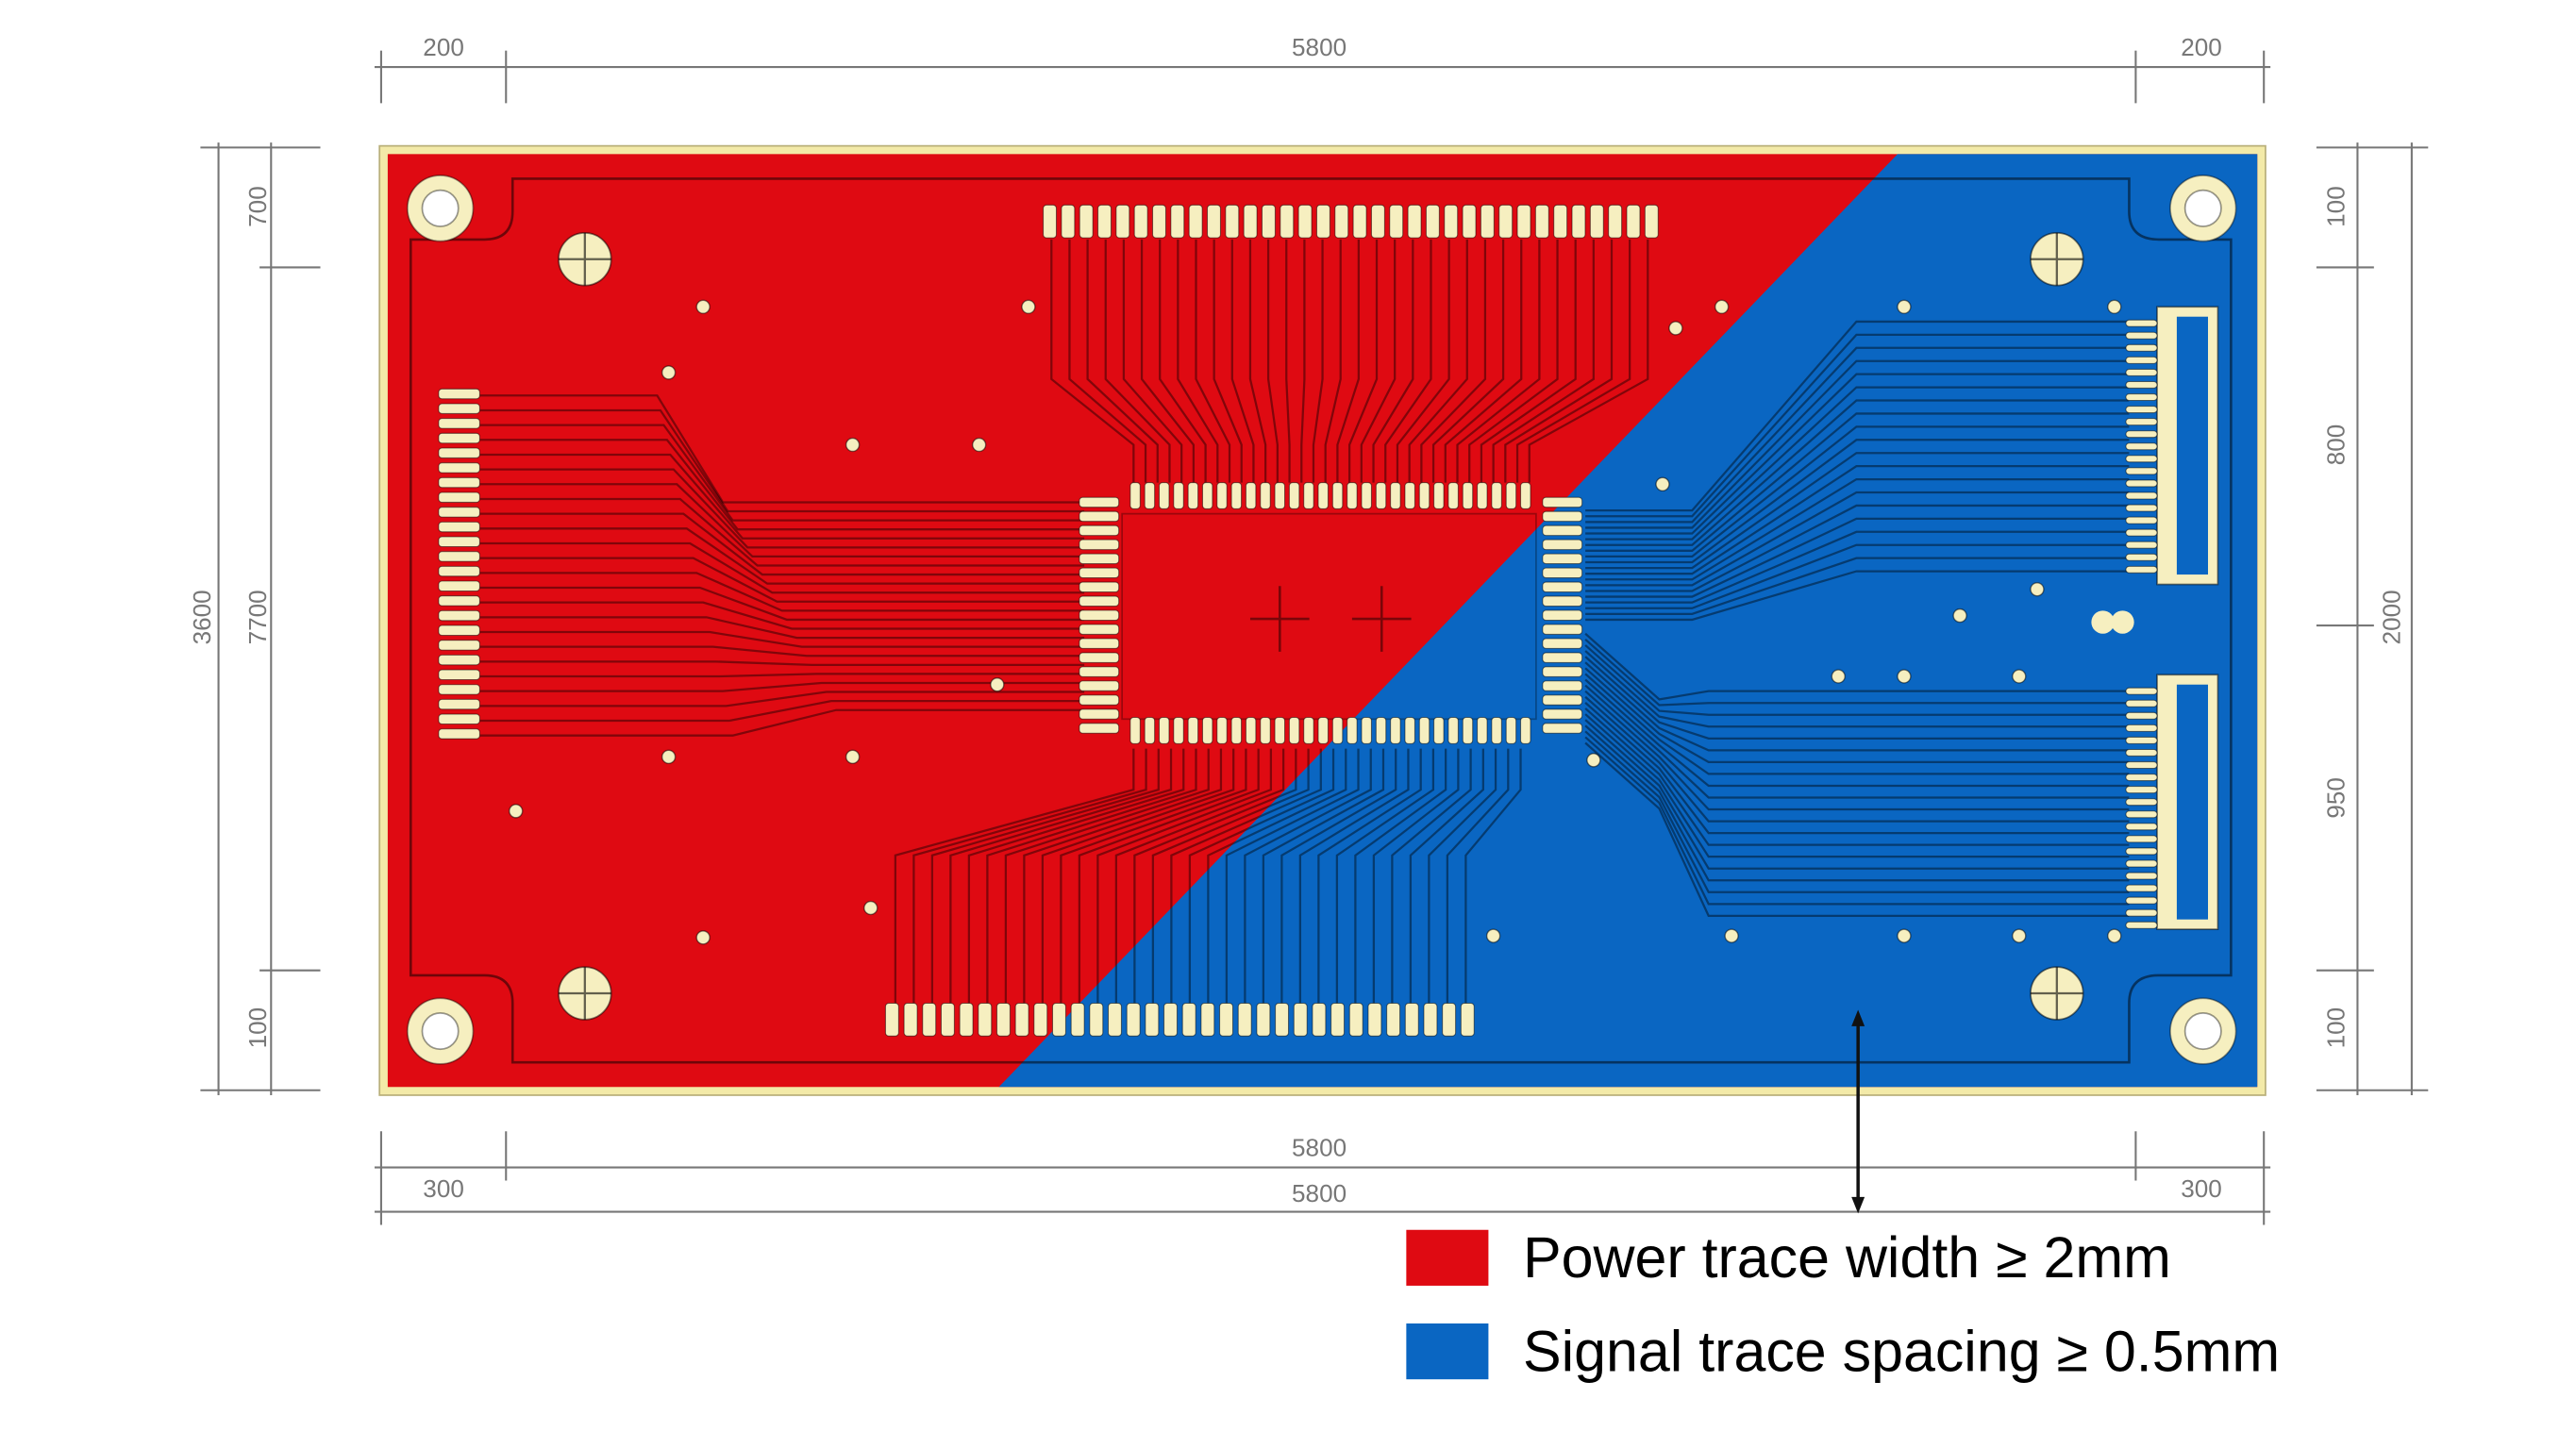  Describe the element at coordinates (2192, 802) in the screenshot. I see `side-connector-slot` at that location.